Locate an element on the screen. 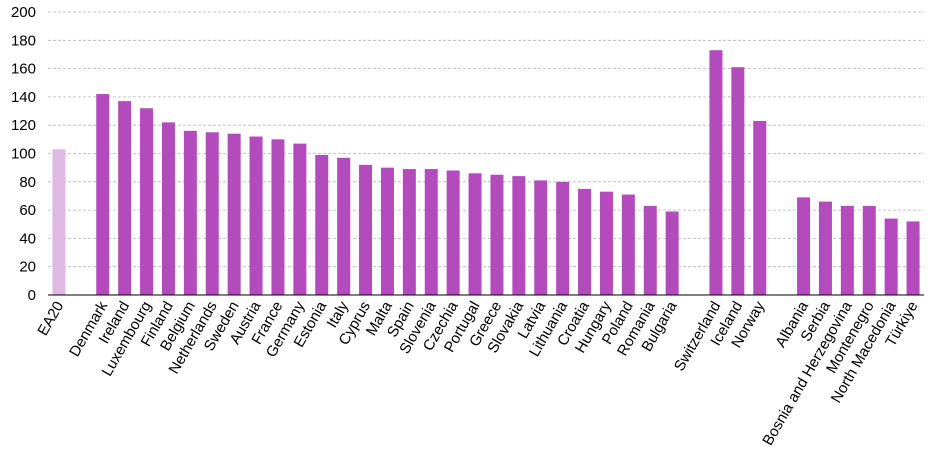 The width and height of the screenshot is (930, 469). y-tick-label: 100 is located at coordinates (23, 154).